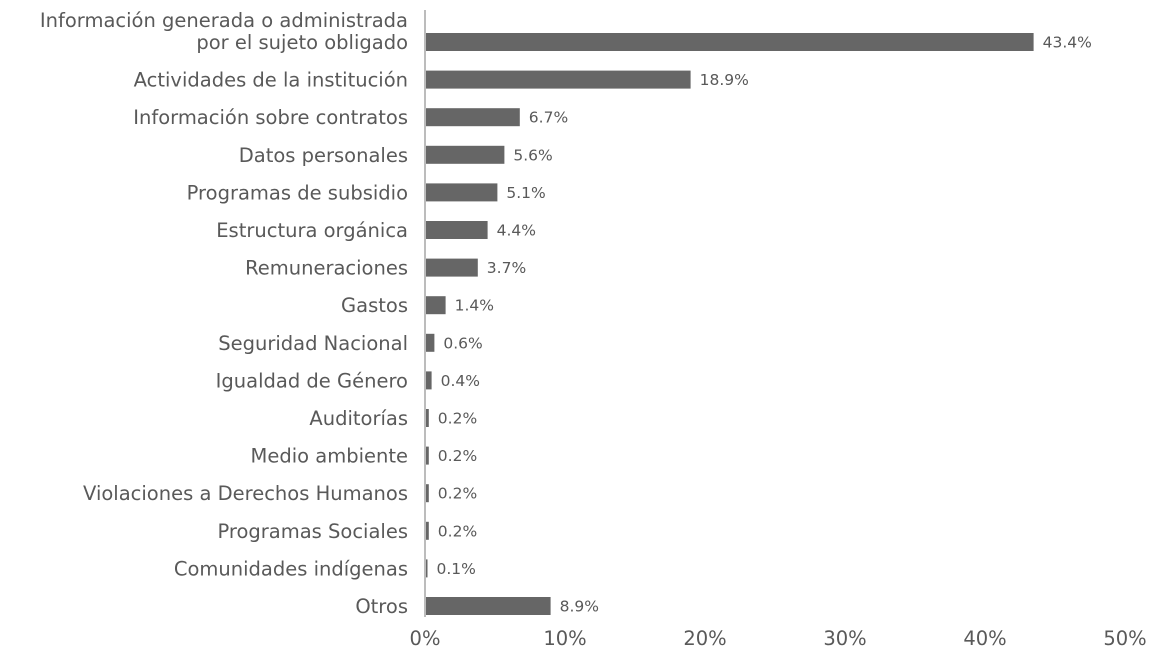 The height and width of the screenshot is (654, 1153). Describe the element at coordinates (330, 456) in the screenshot. I see `category-label-11: Medio ambiente` at that location.